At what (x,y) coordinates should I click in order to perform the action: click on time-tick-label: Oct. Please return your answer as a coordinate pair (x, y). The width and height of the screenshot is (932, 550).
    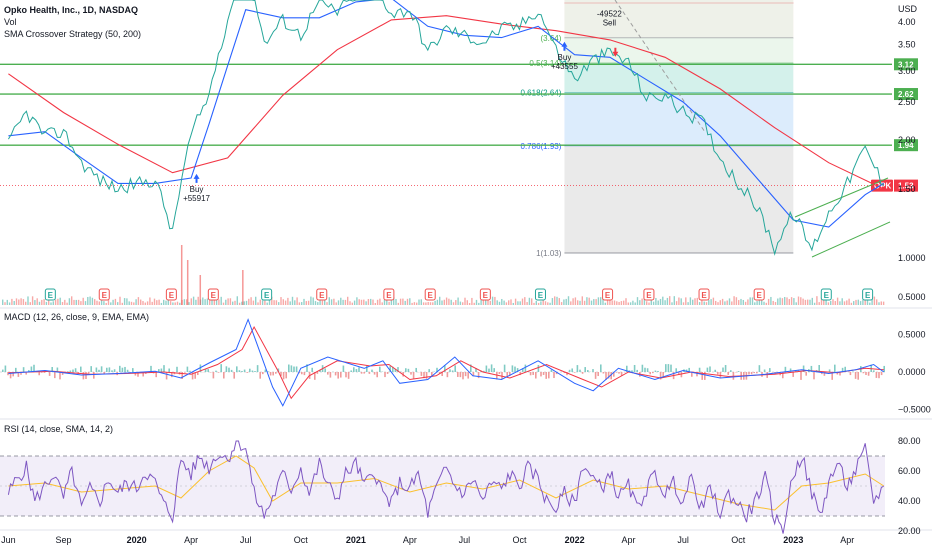
    Looking at the image, I should click on (738, 540).